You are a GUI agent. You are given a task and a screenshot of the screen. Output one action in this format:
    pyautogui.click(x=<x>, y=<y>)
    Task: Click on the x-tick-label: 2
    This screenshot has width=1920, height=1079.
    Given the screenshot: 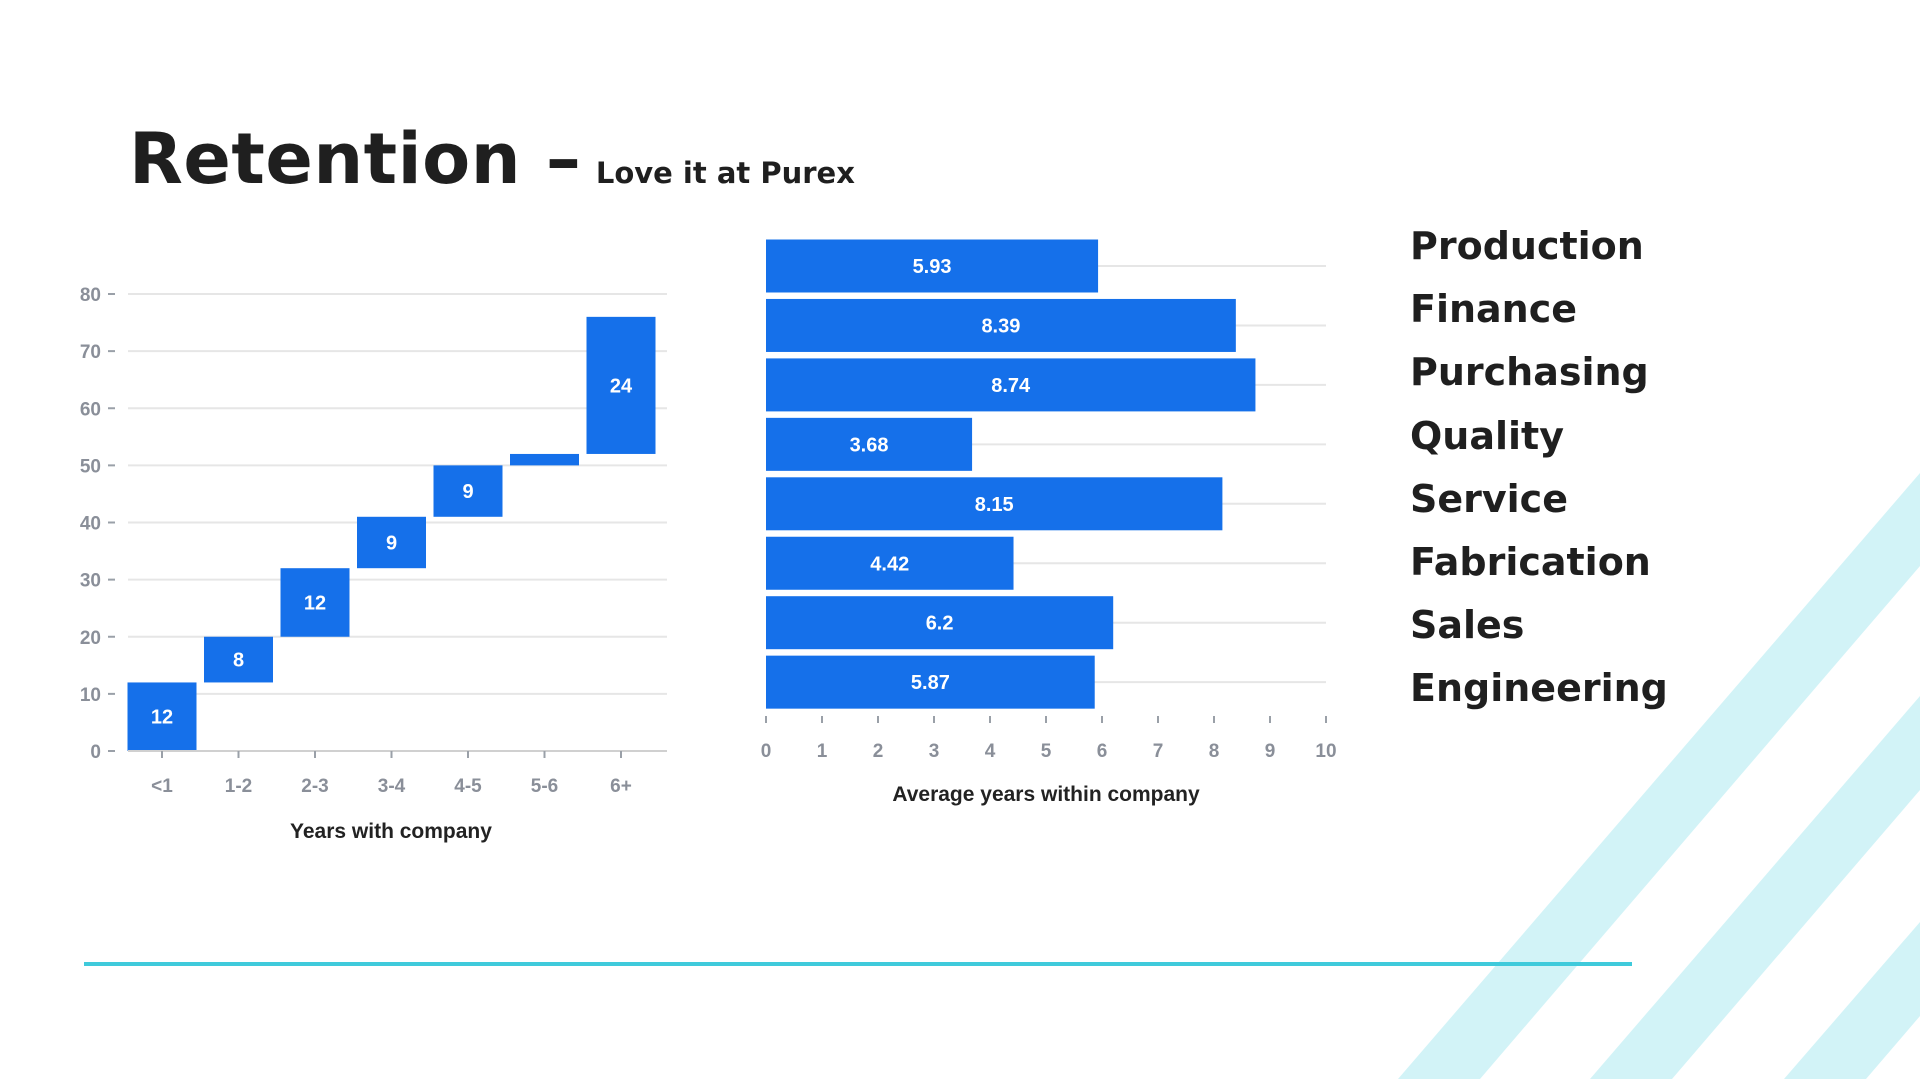 What is the action you would take?
    pyautogui.click(x=878, y=751)
    